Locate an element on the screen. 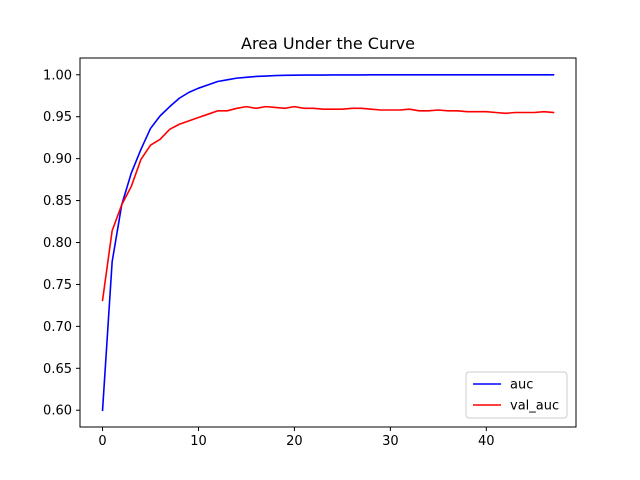 This screenshot has height=480, width=640. y-tick-label: 0.95 is located at coordinates (57, 117).